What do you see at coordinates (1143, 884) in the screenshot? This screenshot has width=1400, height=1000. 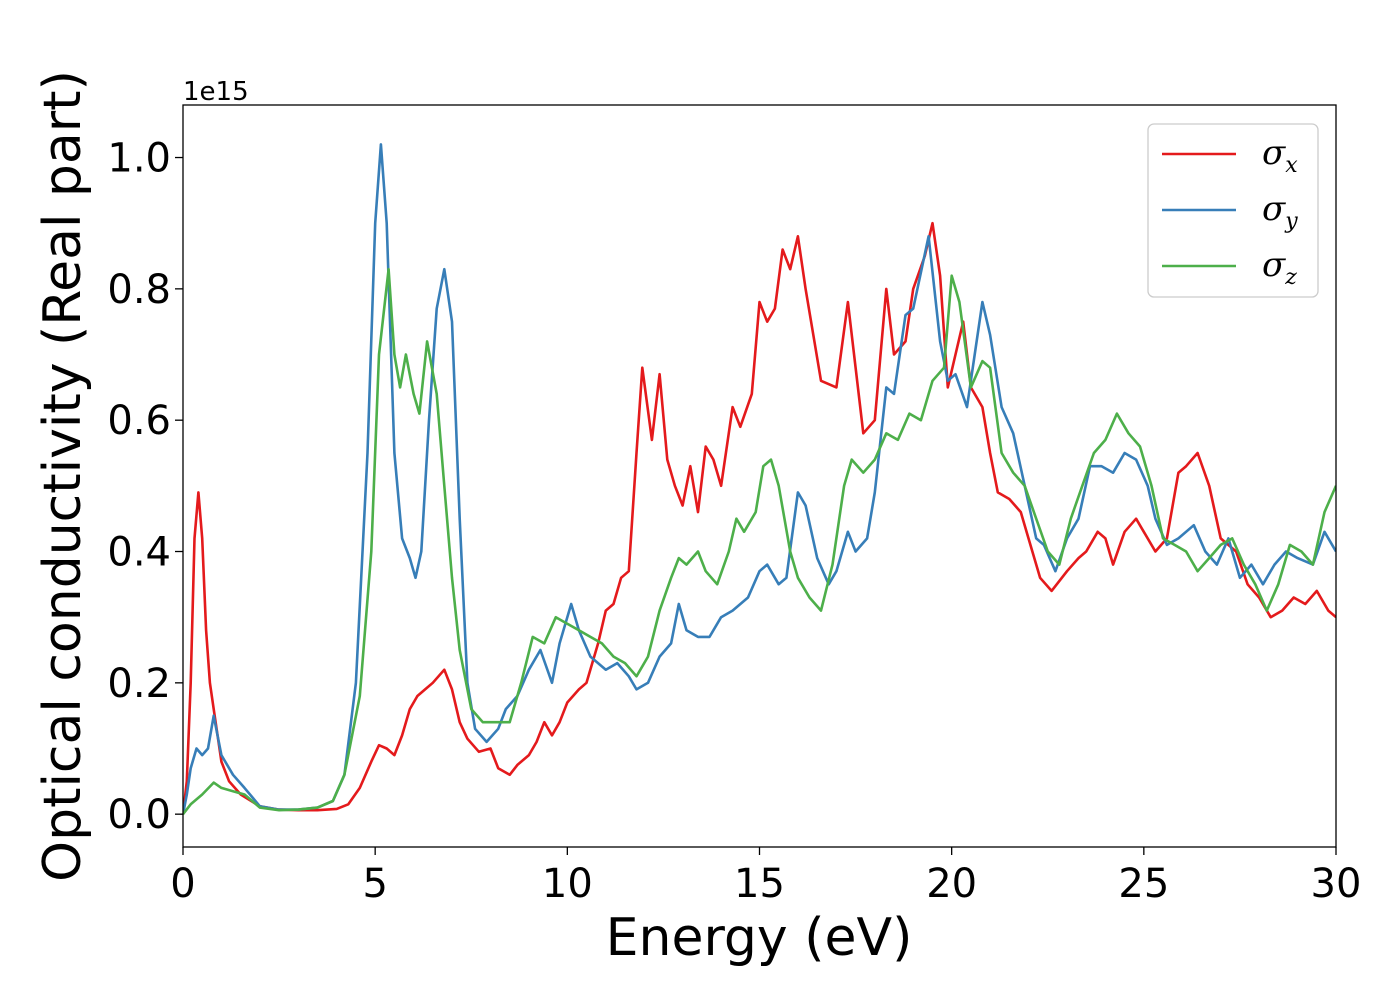 I see `x-tick-label: 25` at bounding box center [1143, 884].